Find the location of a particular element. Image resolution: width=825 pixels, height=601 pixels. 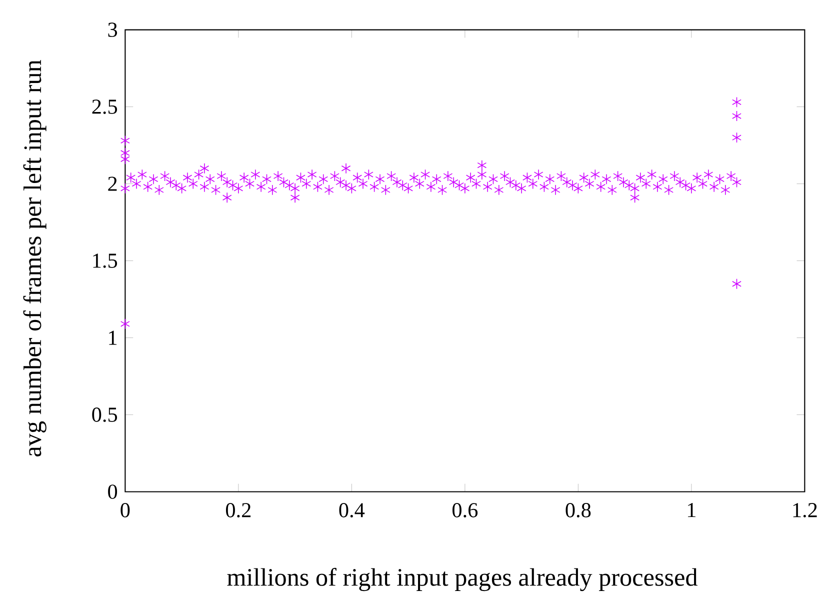

y-tick-label: 1 is located at coordinates (113, 337).